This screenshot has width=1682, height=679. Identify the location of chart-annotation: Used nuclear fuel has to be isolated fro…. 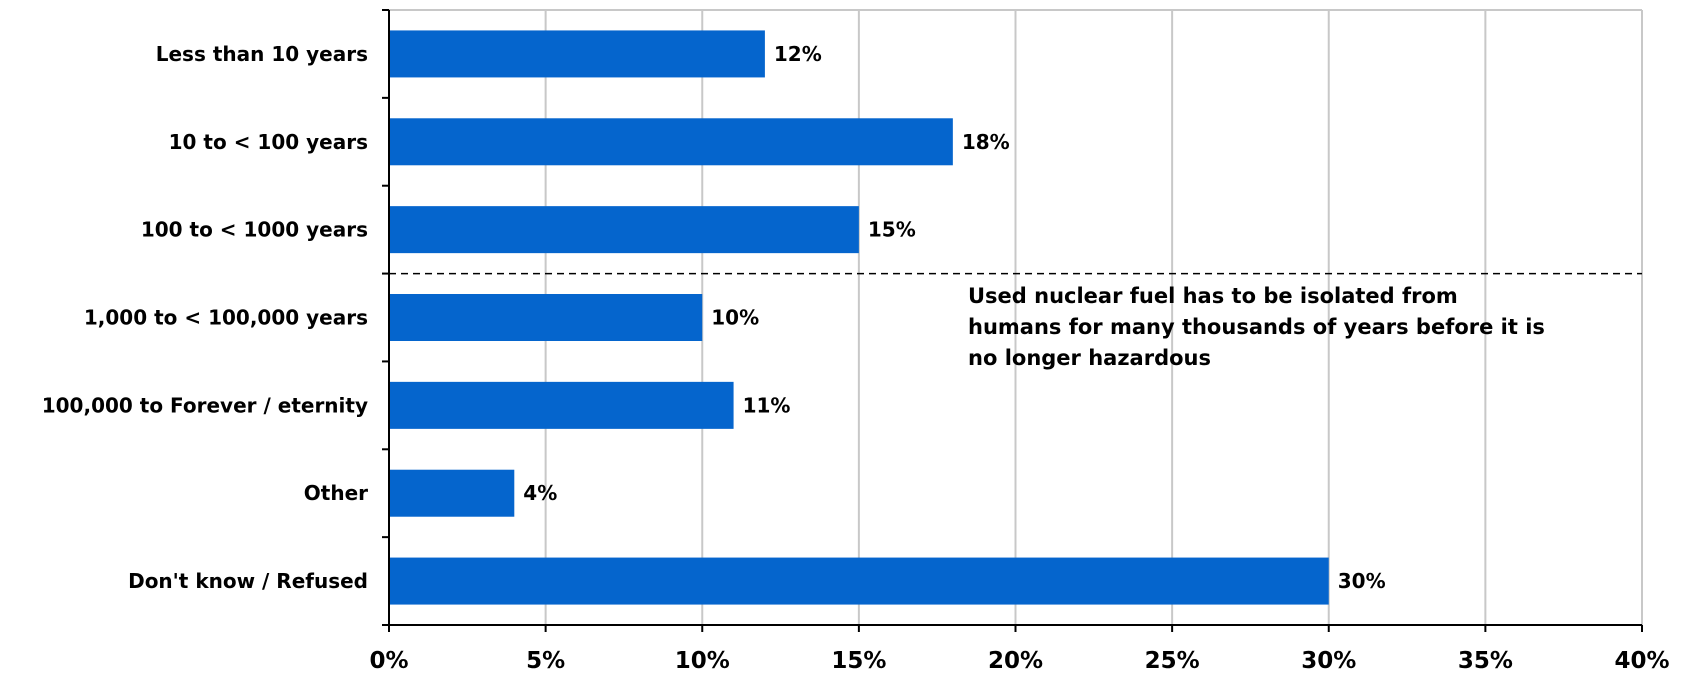
(1318, 327).